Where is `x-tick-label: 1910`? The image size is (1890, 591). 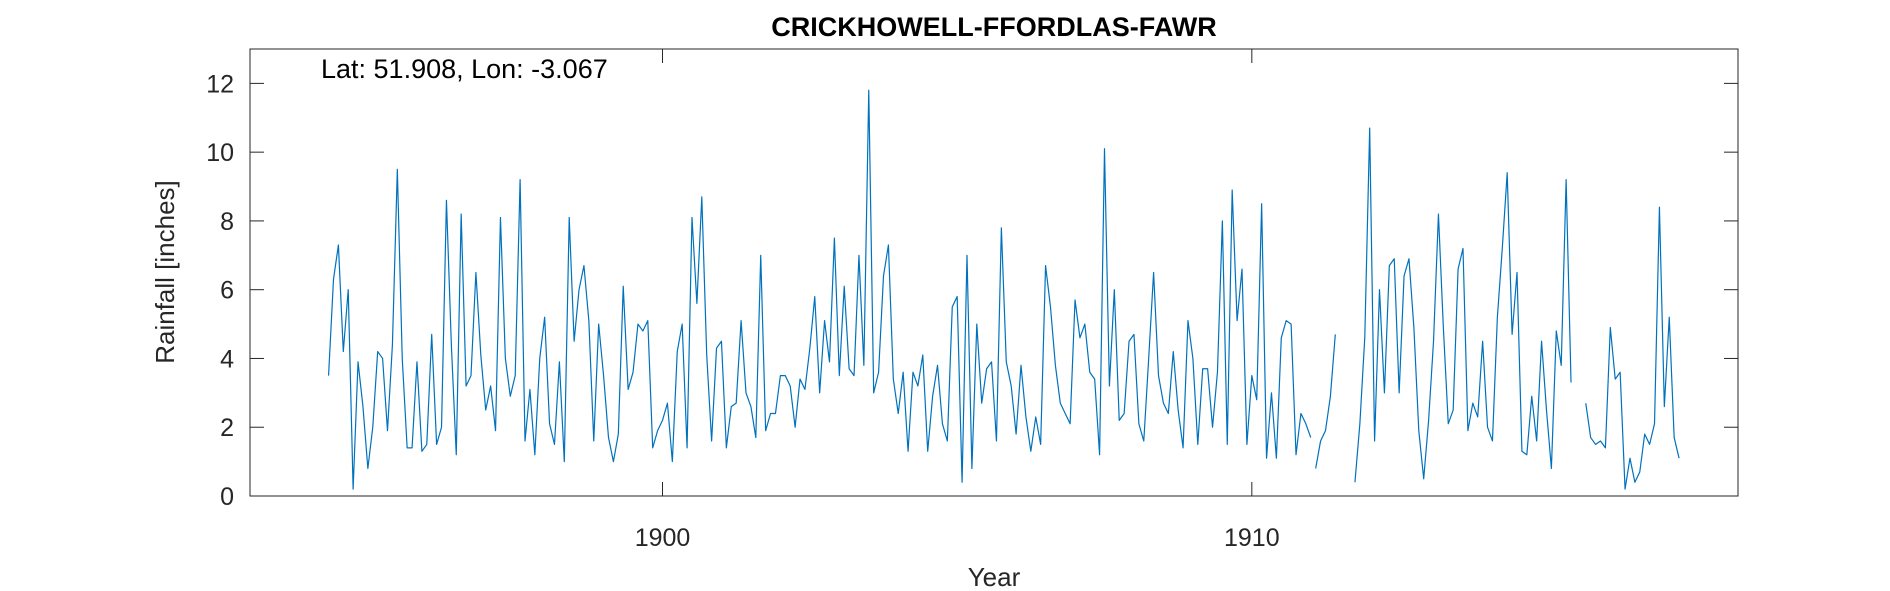 x-tick-label: 1910 is located at coordinates (1252, 538).